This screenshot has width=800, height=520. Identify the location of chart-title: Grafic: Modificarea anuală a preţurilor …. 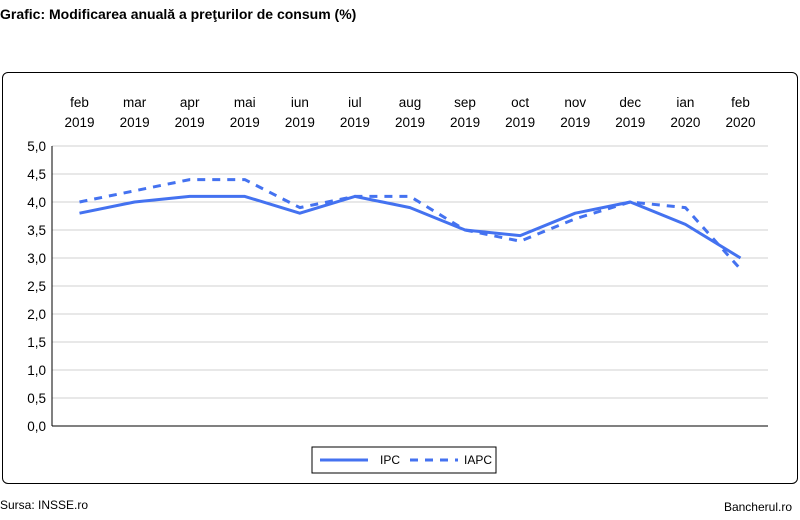
(178, 14).